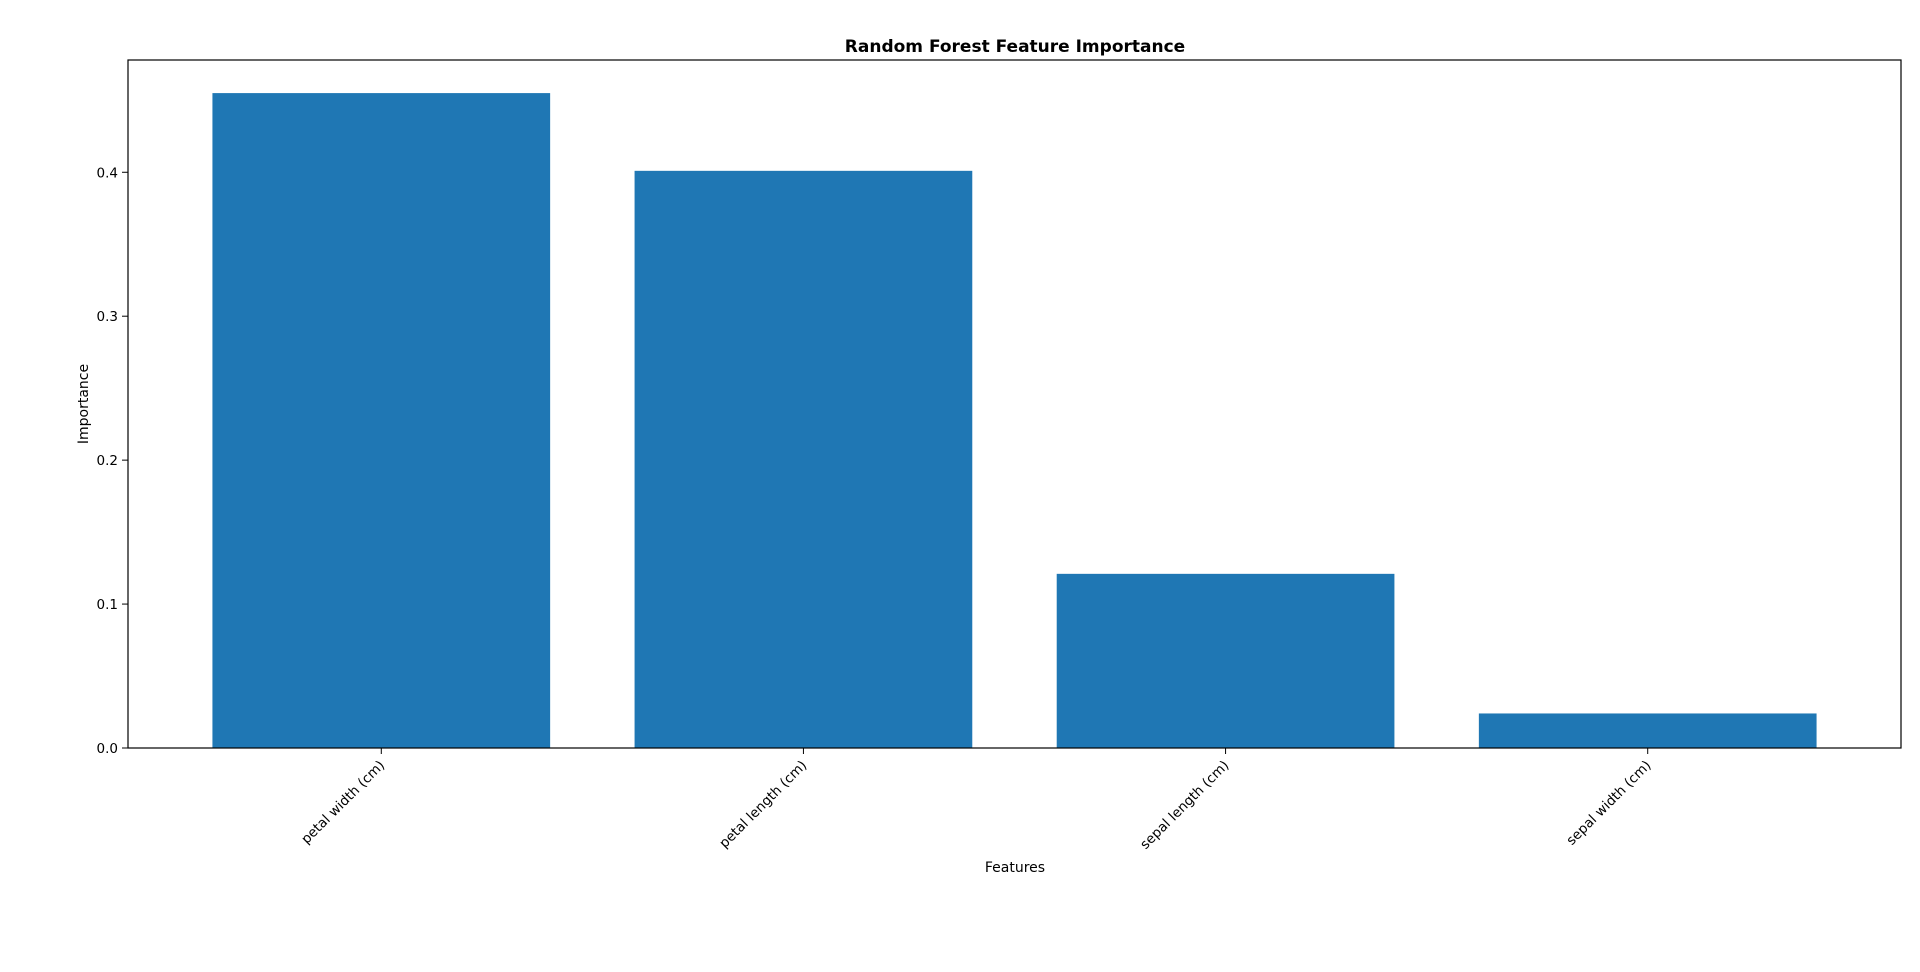 This screenshot has width=1920, height=972. Describe the element at coordinates (1015, 47) in the screenshot. I see `chart-title: Random Forest Feature Importance` at that location.